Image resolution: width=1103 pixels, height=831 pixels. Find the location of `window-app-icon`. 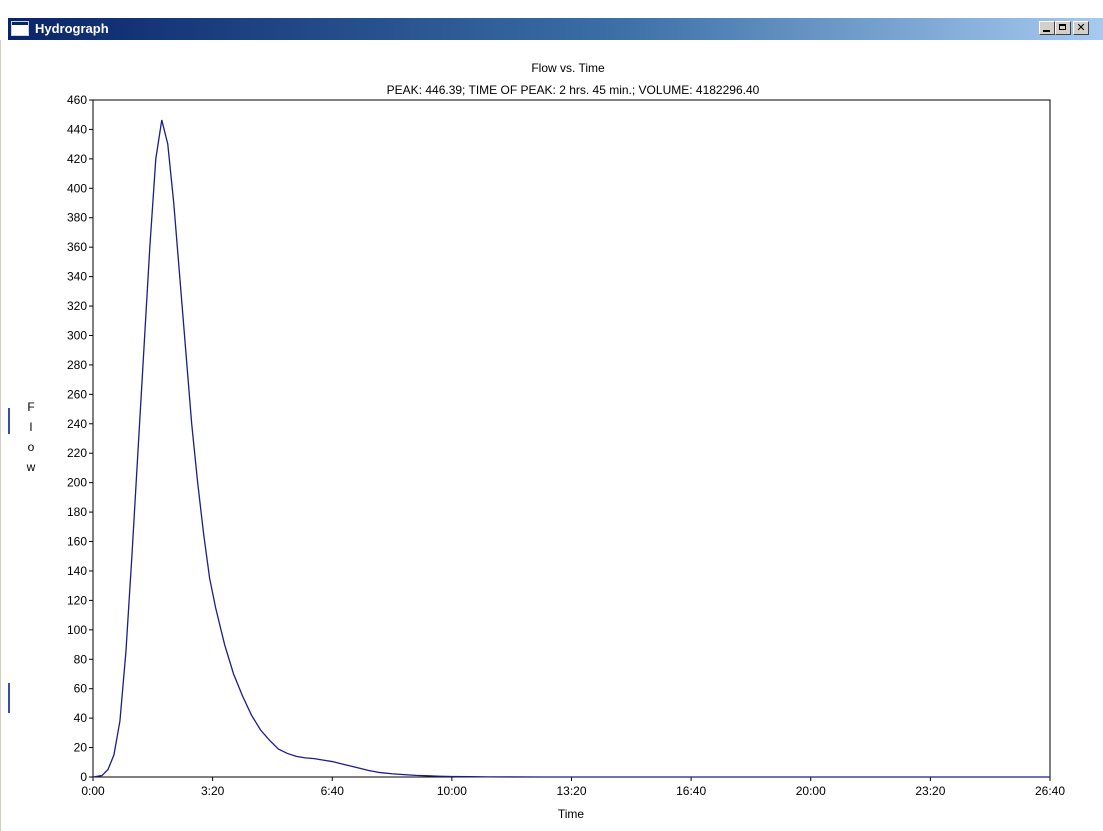

window-app-icon is located at coordinates (20, 28).